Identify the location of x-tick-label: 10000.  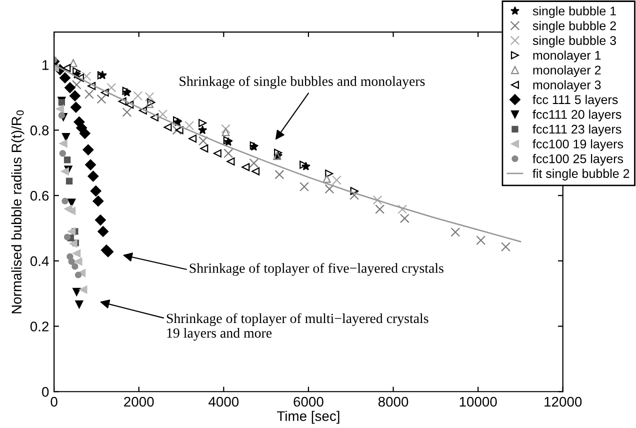
(478, 401).